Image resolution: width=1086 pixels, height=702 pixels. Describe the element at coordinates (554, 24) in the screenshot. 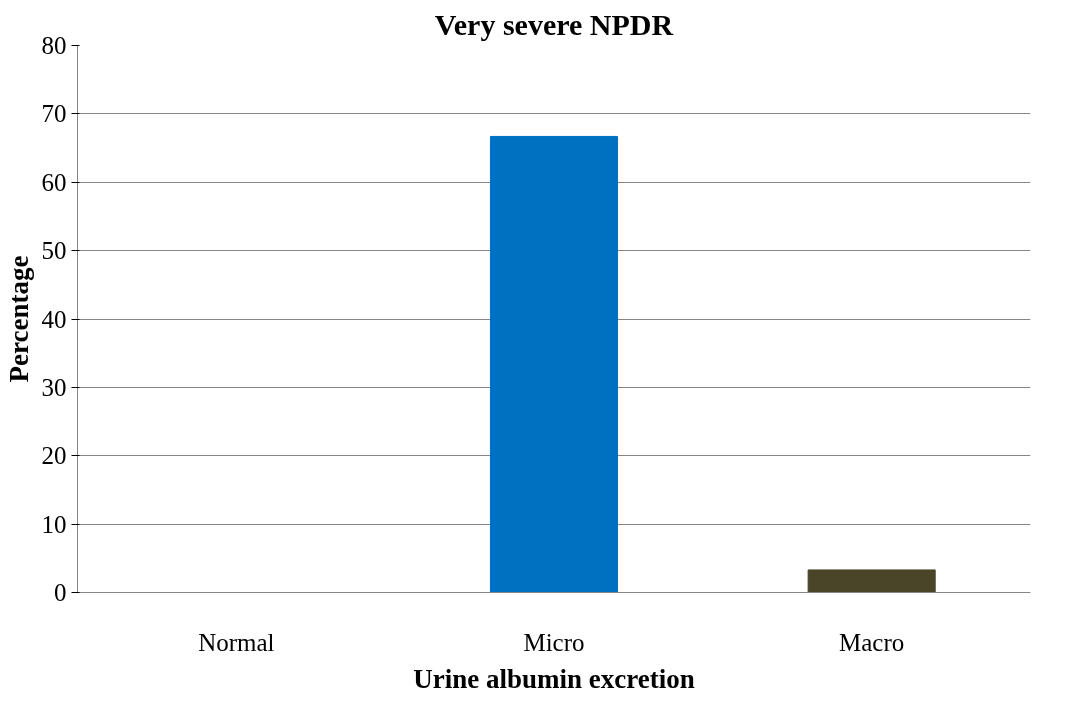

I see `chart-title: Very severe NPDR` at that location.